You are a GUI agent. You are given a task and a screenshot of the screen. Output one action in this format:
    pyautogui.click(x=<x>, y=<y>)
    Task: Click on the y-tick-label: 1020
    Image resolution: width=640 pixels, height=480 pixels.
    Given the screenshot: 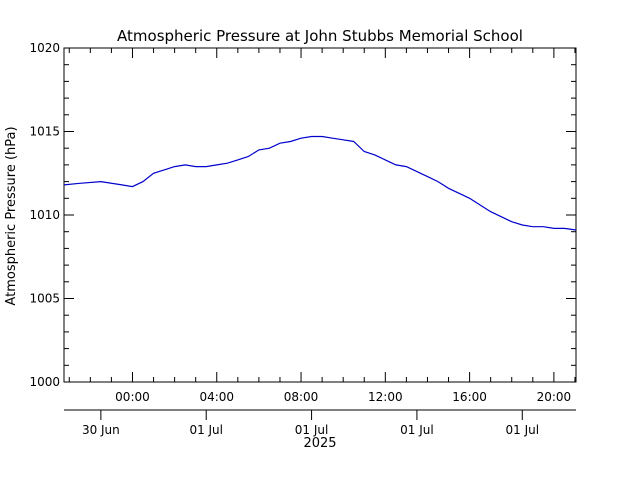 What is the action you would take?
    pyautogui.click(x=44, y=48)
    